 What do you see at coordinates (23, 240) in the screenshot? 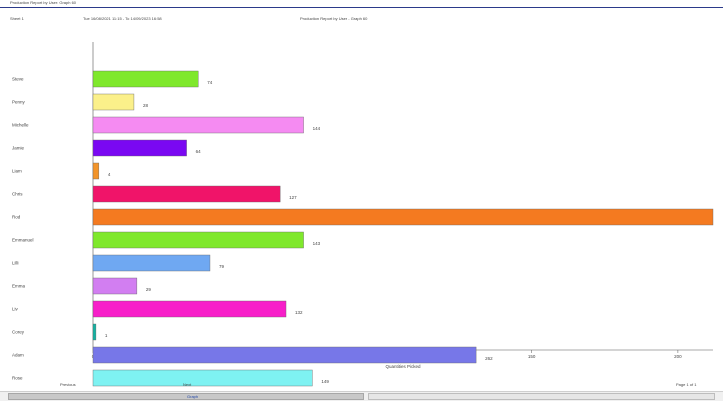
I see `category-label: Emmanuel` at bounding box center [23, 240].